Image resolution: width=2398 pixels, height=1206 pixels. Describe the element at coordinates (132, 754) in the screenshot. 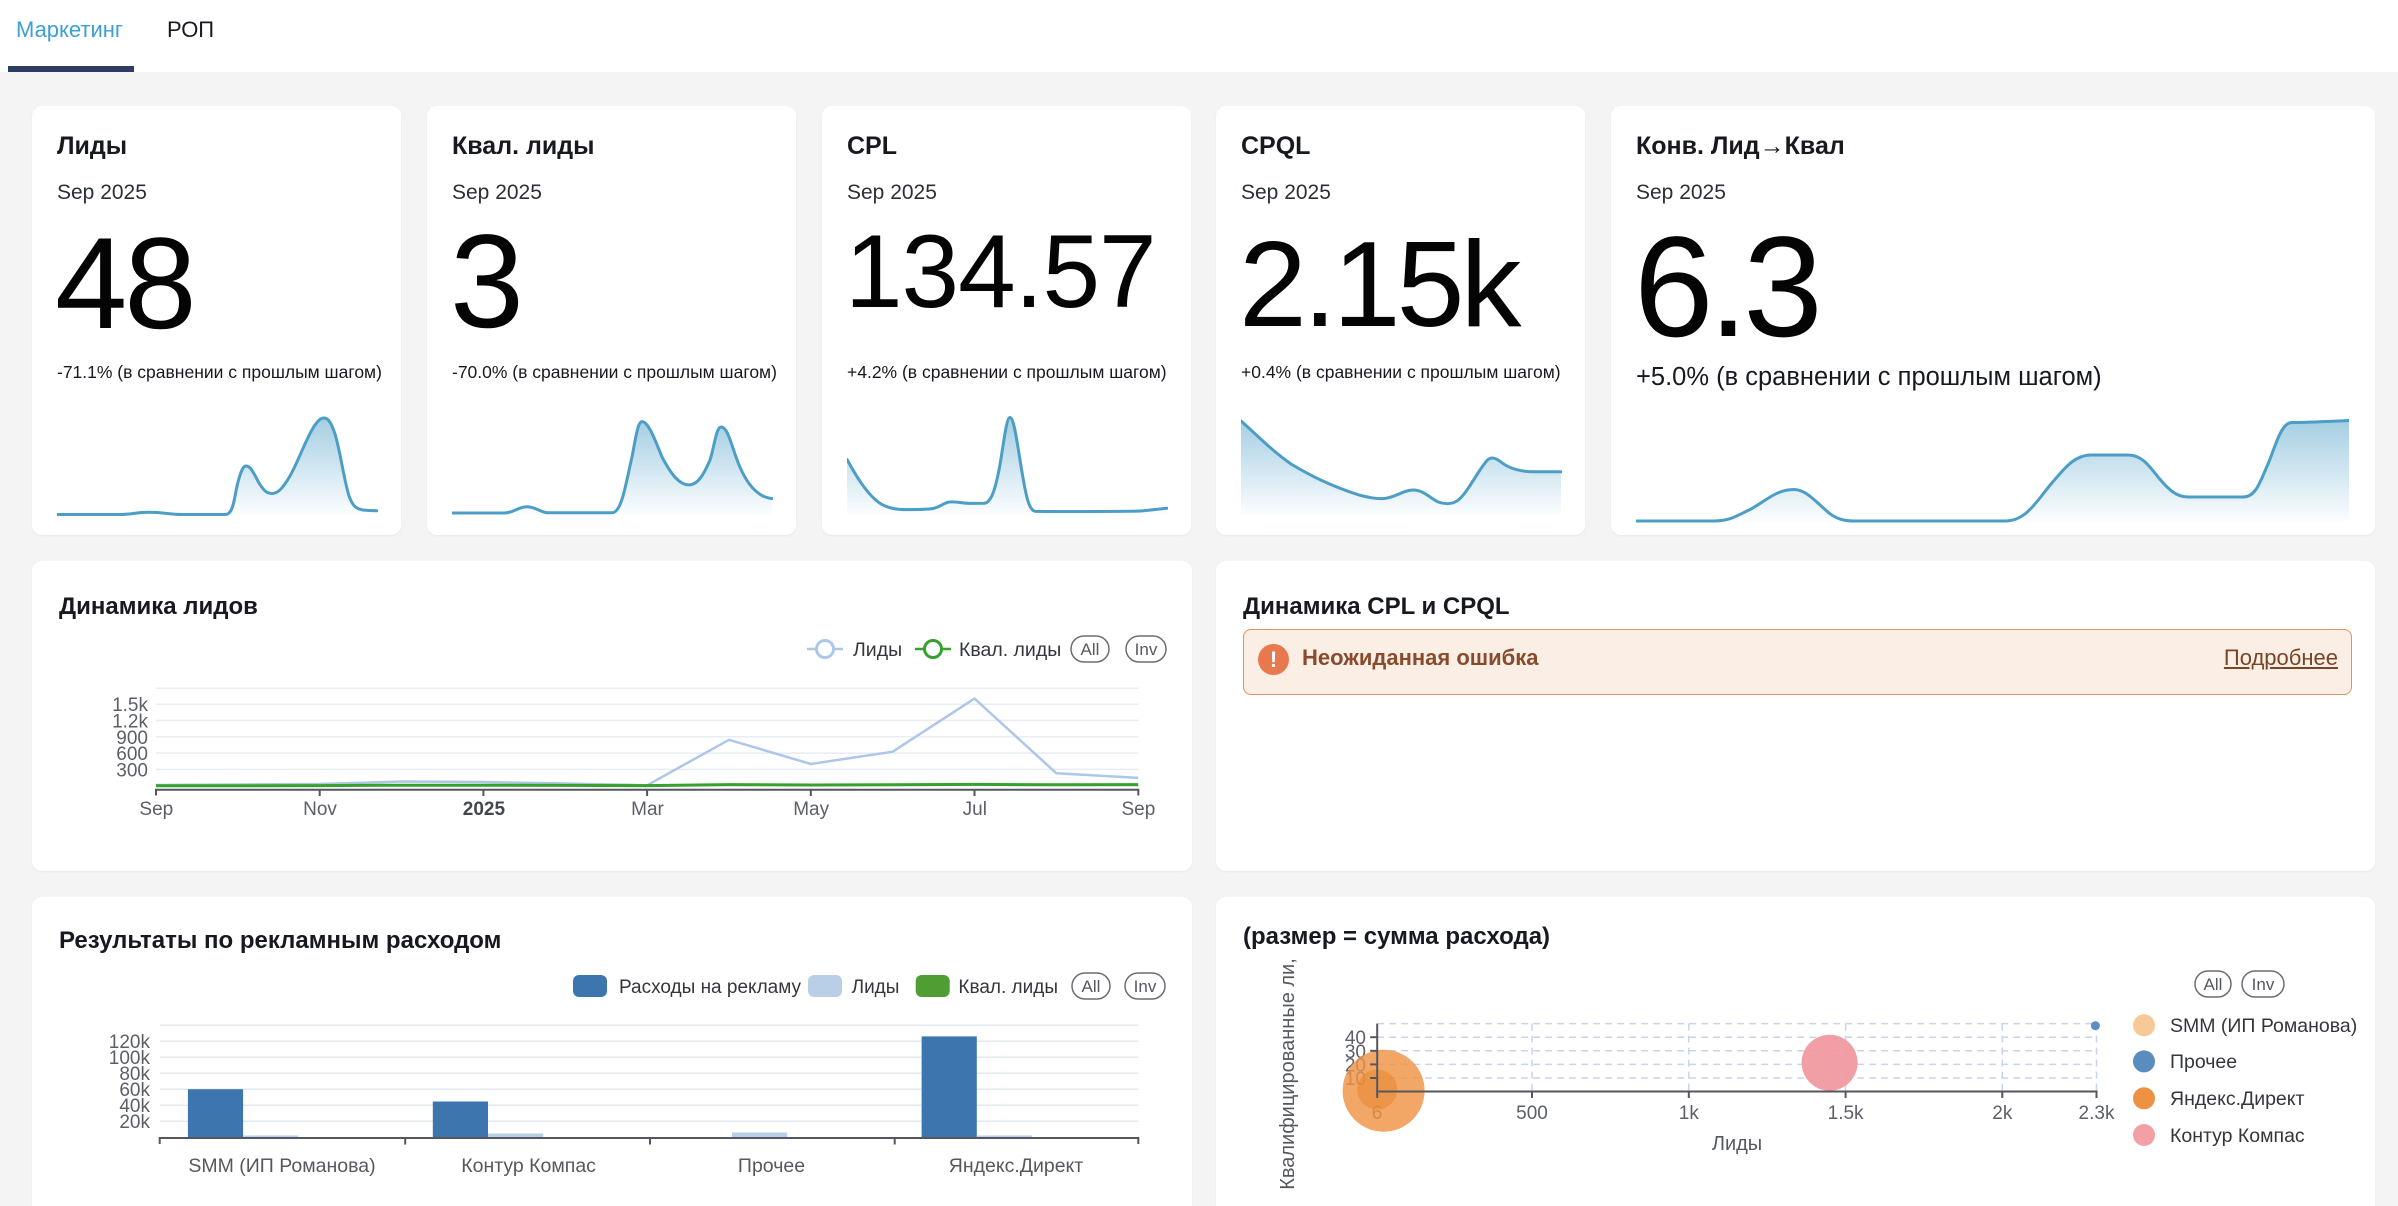

I see `svg-text: 600` at that location.